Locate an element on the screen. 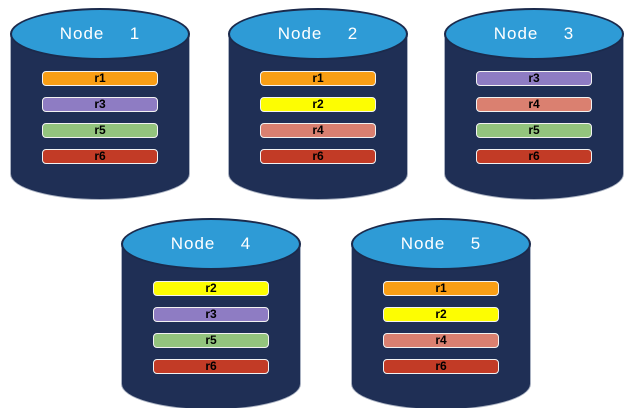  database-cylinder-top-icon: Node 5 is located at coordinates (441, 244).